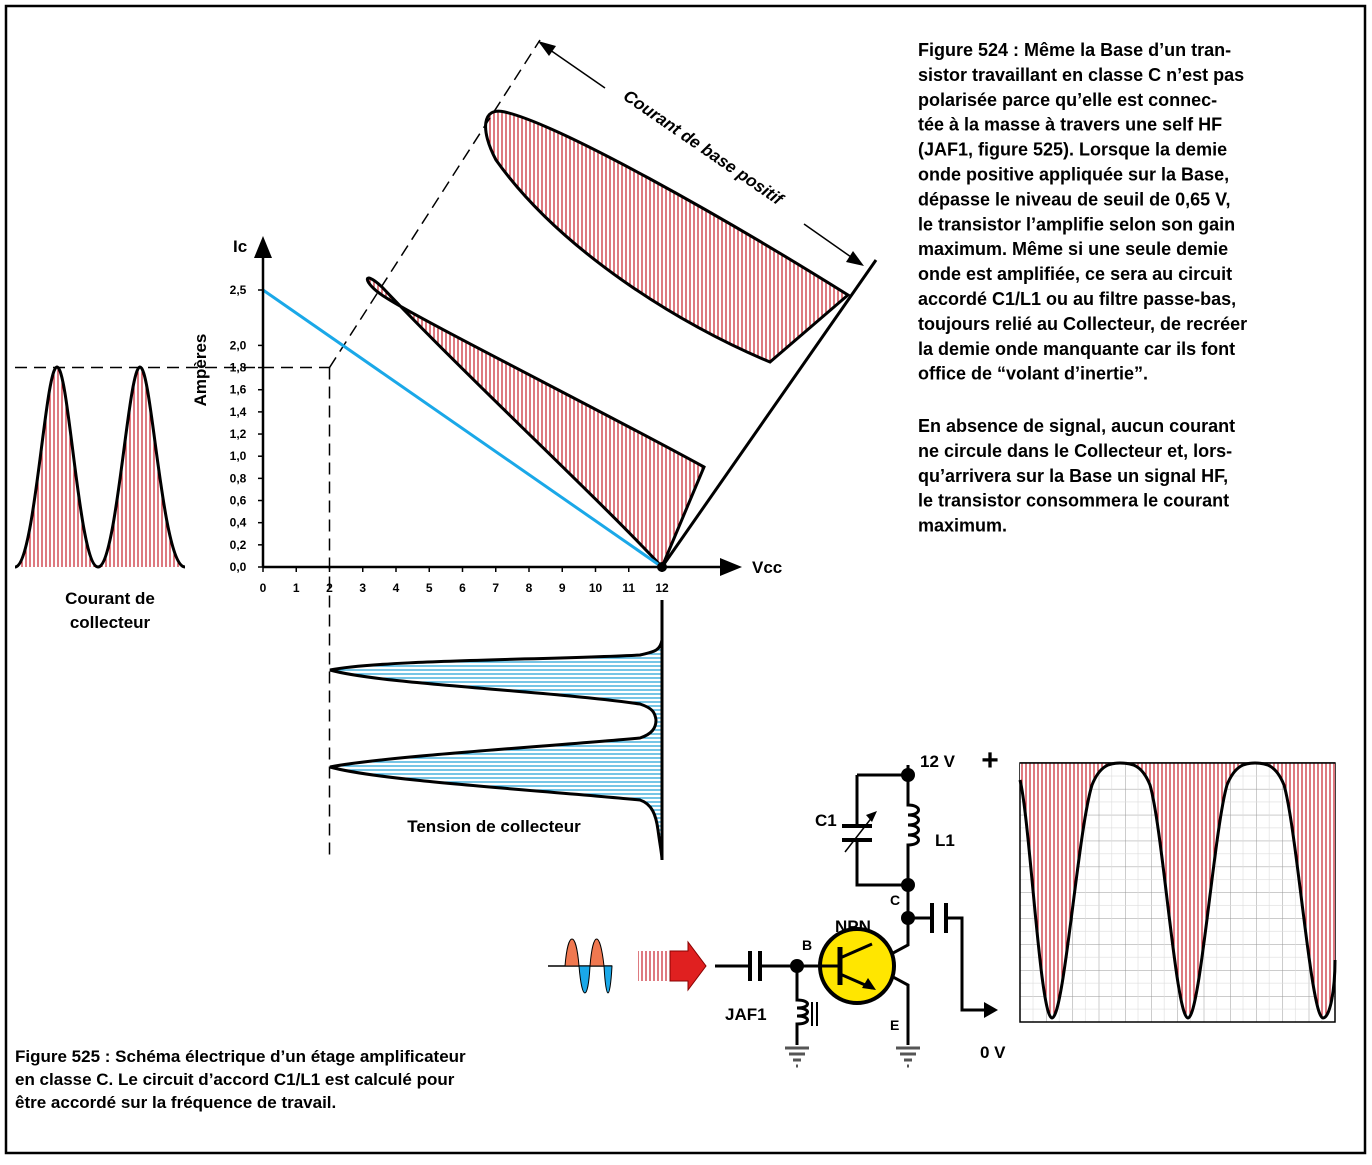 The width and height of the screenshot is (1372, 1165). I want to click on caption-line: En absence de signal, aucun courant, so click(1076, 426).